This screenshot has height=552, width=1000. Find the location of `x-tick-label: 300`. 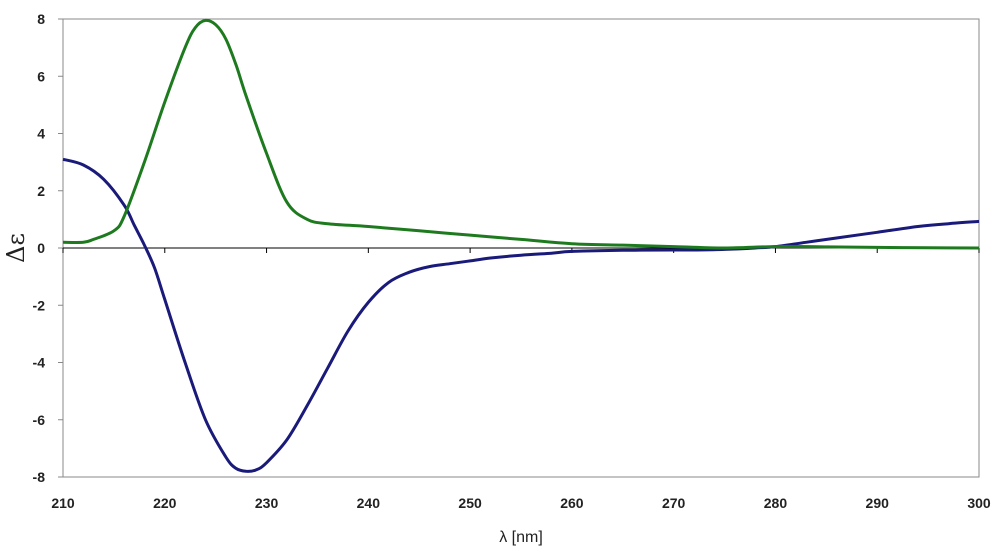

x-tick-label: 300 is located at coordinates (979, 503).